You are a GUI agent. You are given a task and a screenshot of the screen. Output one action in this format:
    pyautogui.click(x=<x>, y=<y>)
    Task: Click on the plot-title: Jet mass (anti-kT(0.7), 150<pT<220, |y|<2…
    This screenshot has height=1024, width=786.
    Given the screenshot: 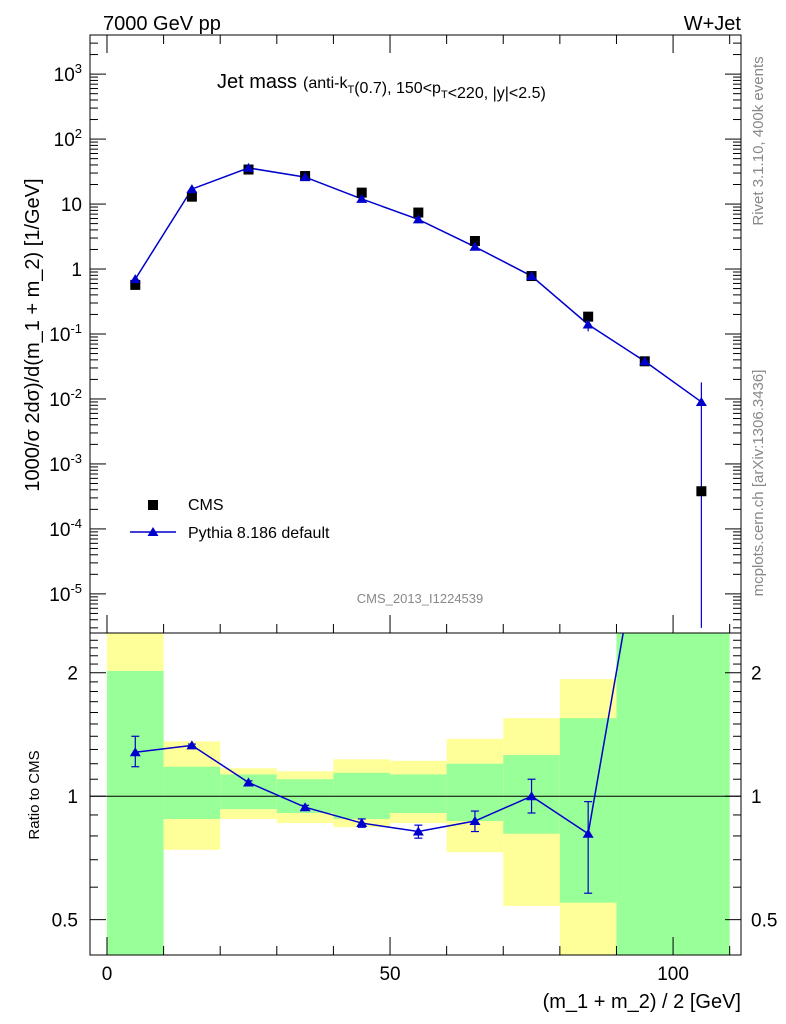 What is the action you would take?
    pyautogui.click(x=381, y=86)
    